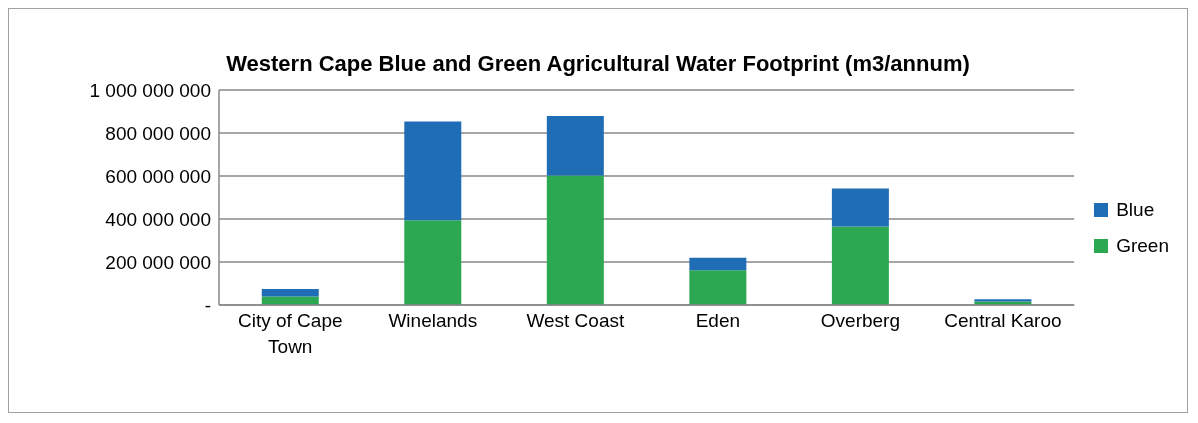 Image resolution: width=1198 pixels, height=423 pixels. Describe the element at coordinates (207, 305) in the screenshot. I see `y-tick-label: -` at that location.